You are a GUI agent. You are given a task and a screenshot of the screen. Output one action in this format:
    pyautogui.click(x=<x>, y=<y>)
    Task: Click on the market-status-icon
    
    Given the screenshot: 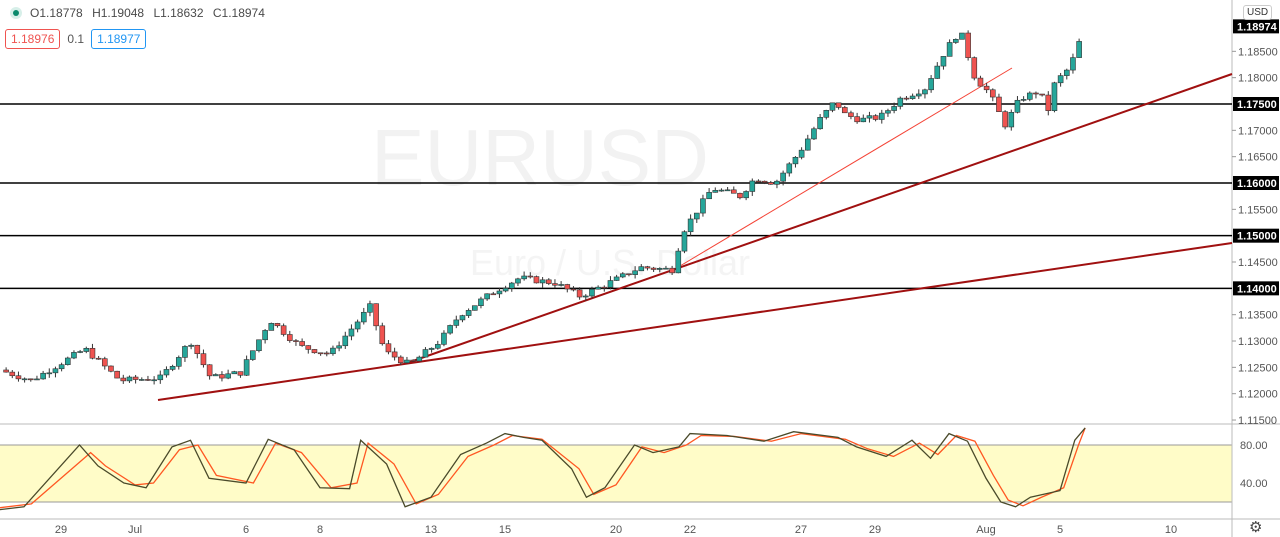 What is the action you would take?
    pyautogui.click(x=16, y=13)
    